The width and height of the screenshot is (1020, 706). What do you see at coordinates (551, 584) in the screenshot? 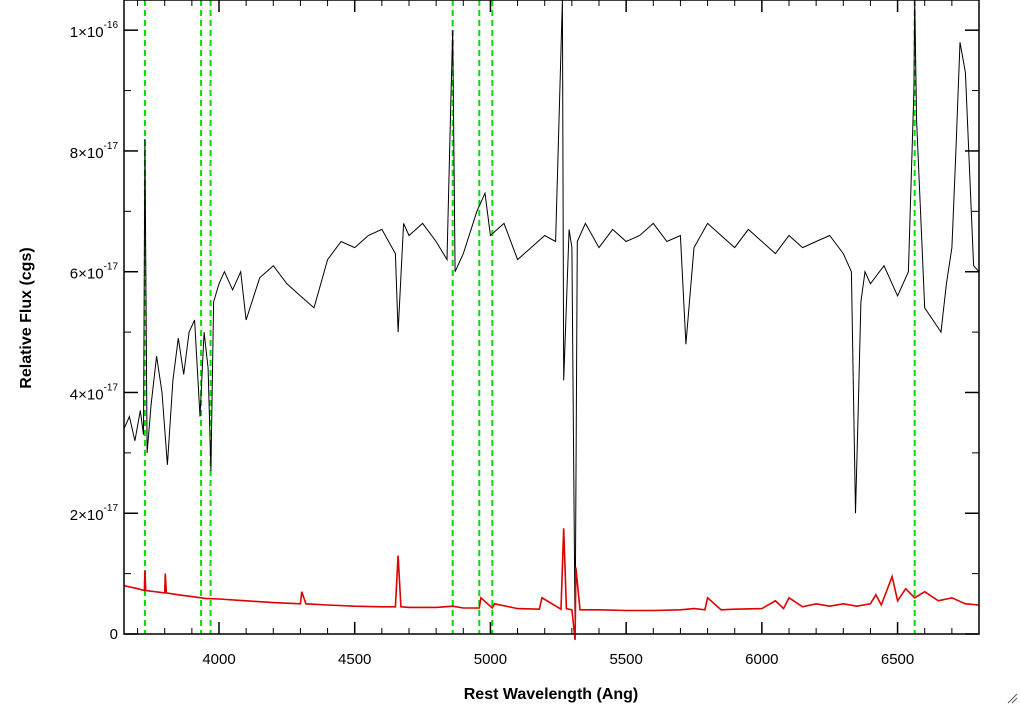
I see `model-line` at bounding box center [551, 584].